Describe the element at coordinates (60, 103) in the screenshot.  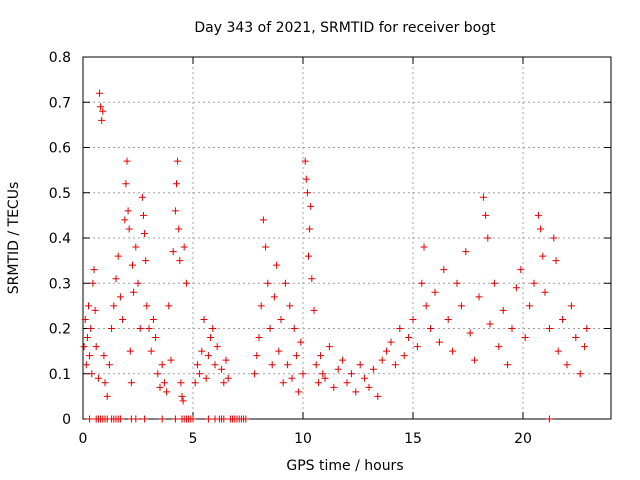
I see `y-tick-label: 0.7` at that location.